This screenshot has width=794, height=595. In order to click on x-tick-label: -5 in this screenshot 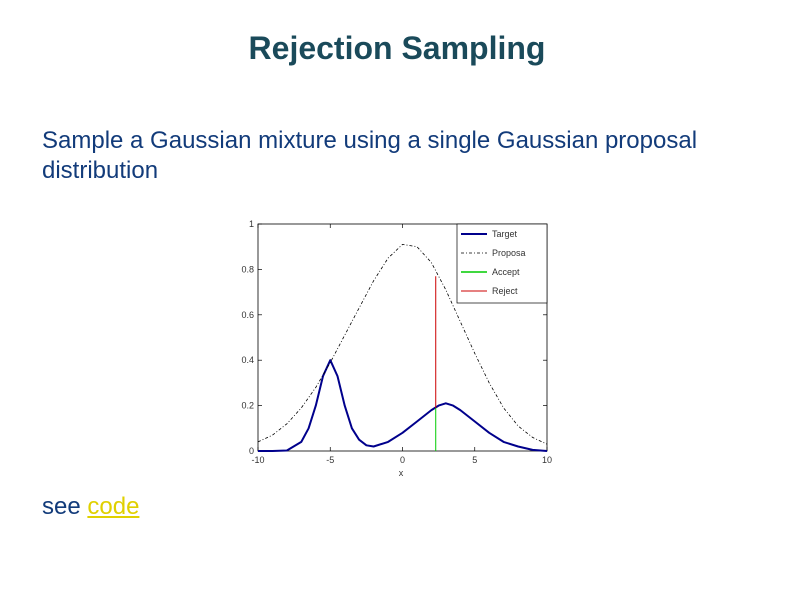, I will do `click(330, 460)`.